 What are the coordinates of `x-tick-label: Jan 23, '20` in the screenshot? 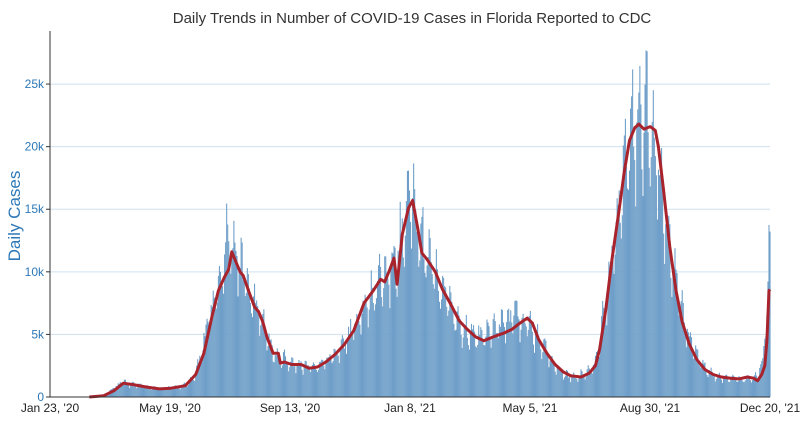 It's located at (50, 408).